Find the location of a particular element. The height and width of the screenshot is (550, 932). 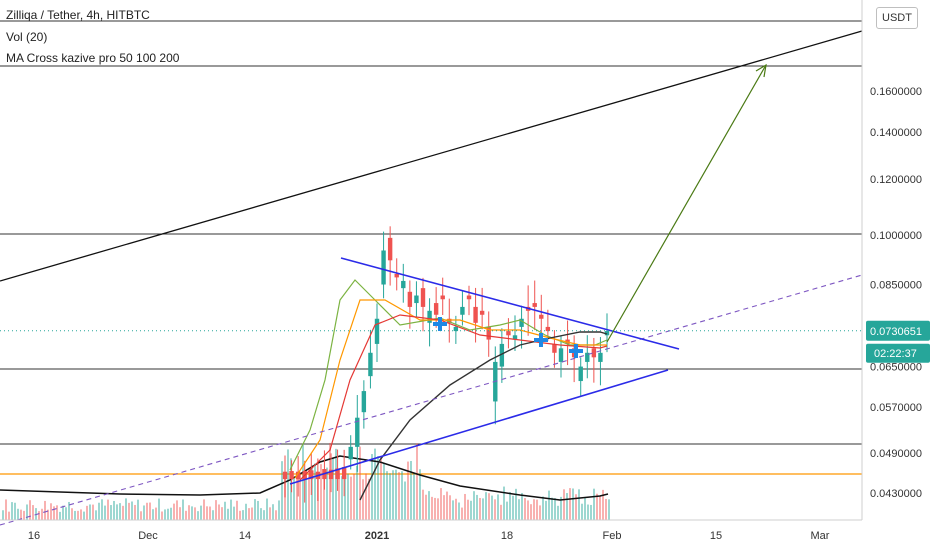

time-tick-label: 14 is located at coordinates (245, 536).